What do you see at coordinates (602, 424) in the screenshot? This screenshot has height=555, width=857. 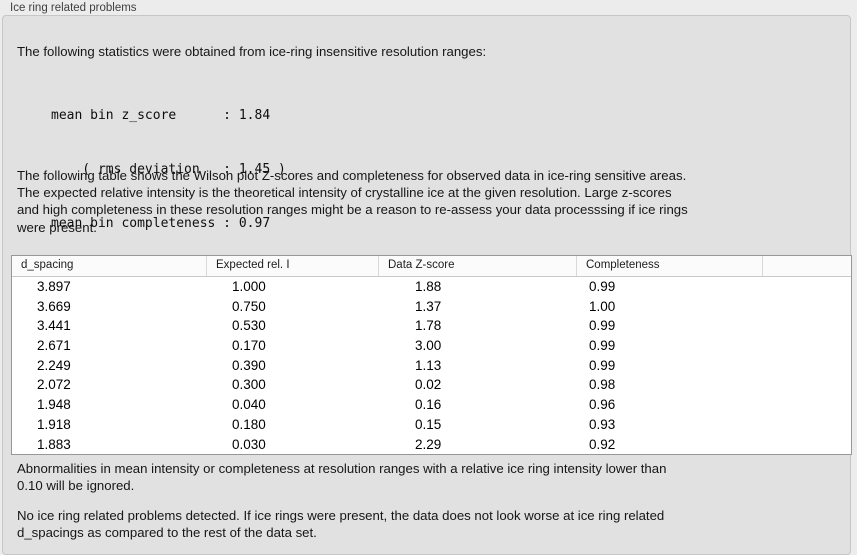 I see `table-cell: 0.93` at bounding box center [602, 424].